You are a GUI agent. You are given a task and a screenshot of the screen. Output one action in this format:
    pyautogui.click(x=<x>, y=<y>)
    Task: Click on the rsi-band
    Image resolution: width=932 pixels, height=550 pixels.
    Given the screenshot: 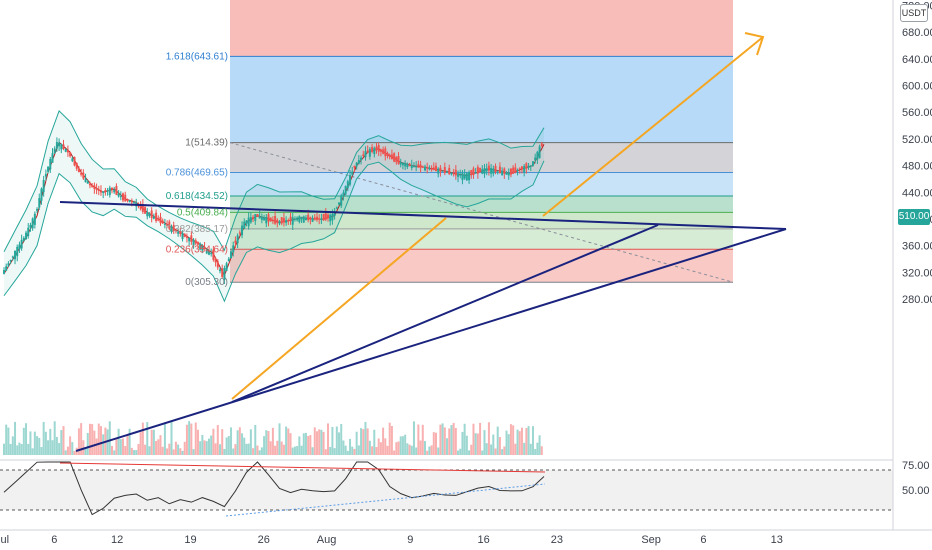 What is the action you would take?
    pyautogui.click(x=446, y=490)
    